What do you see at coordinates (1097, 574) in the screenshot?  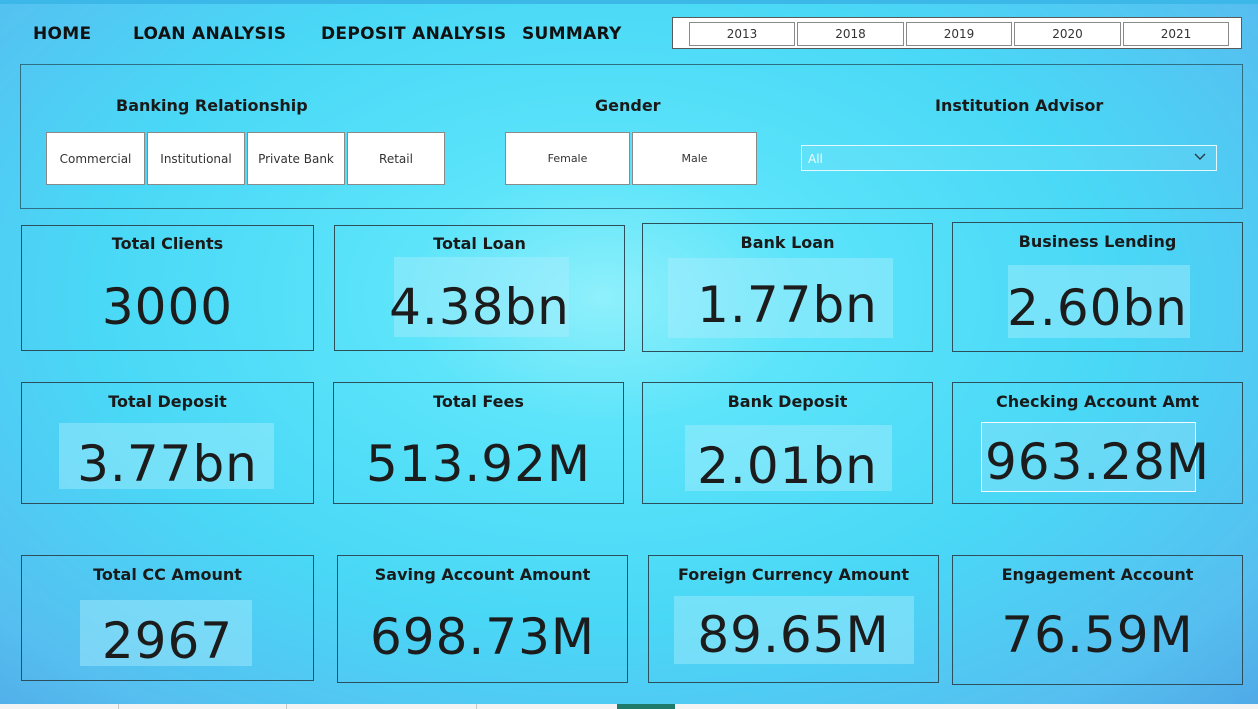 I see `card-label: Engagement Account` at bounding box center [1097, 574].